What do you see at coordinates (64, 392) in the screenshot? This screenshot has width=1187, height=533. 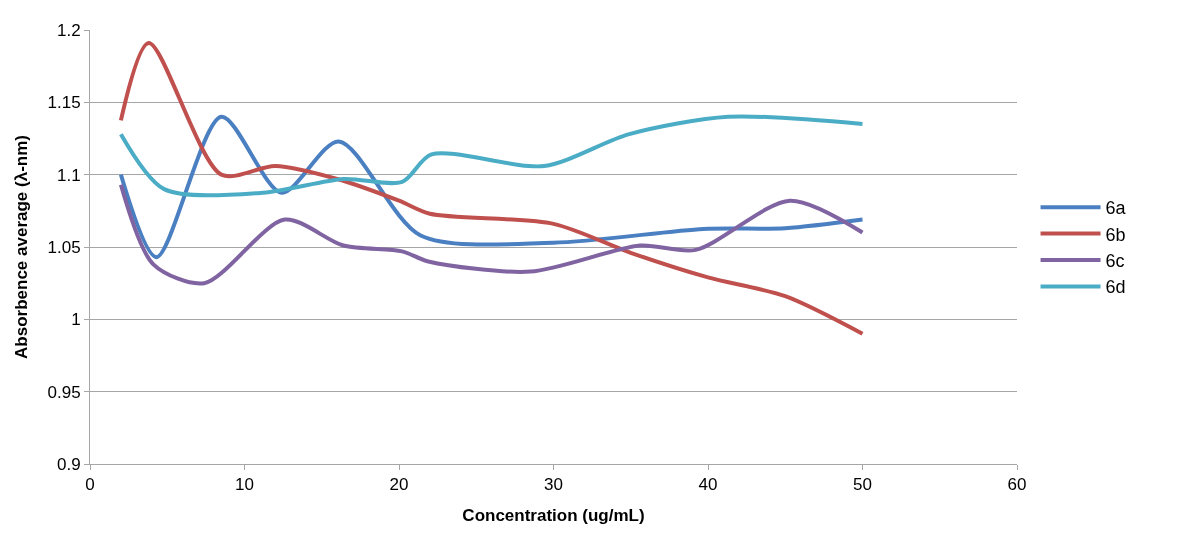 I see `y-tick-label: 0.95` at bounding box center [64, 392].